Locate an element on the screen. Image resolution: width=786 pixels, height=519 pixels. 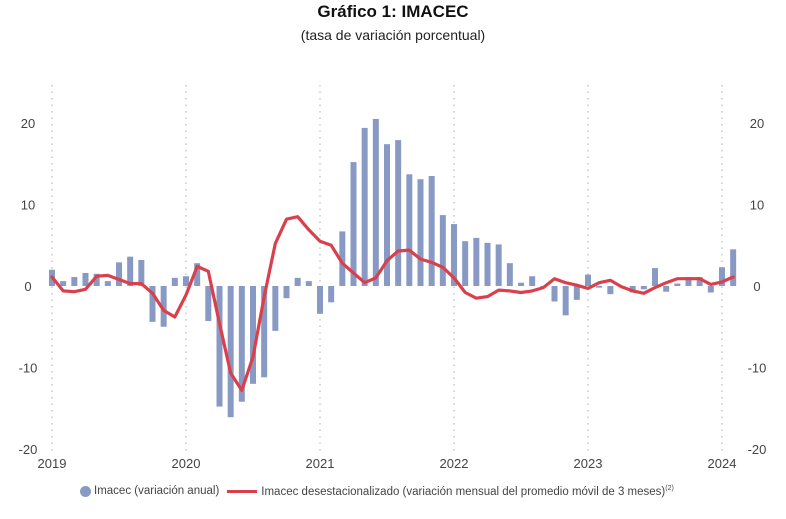
legend-bar-marker is located at coordinates (85, 491).